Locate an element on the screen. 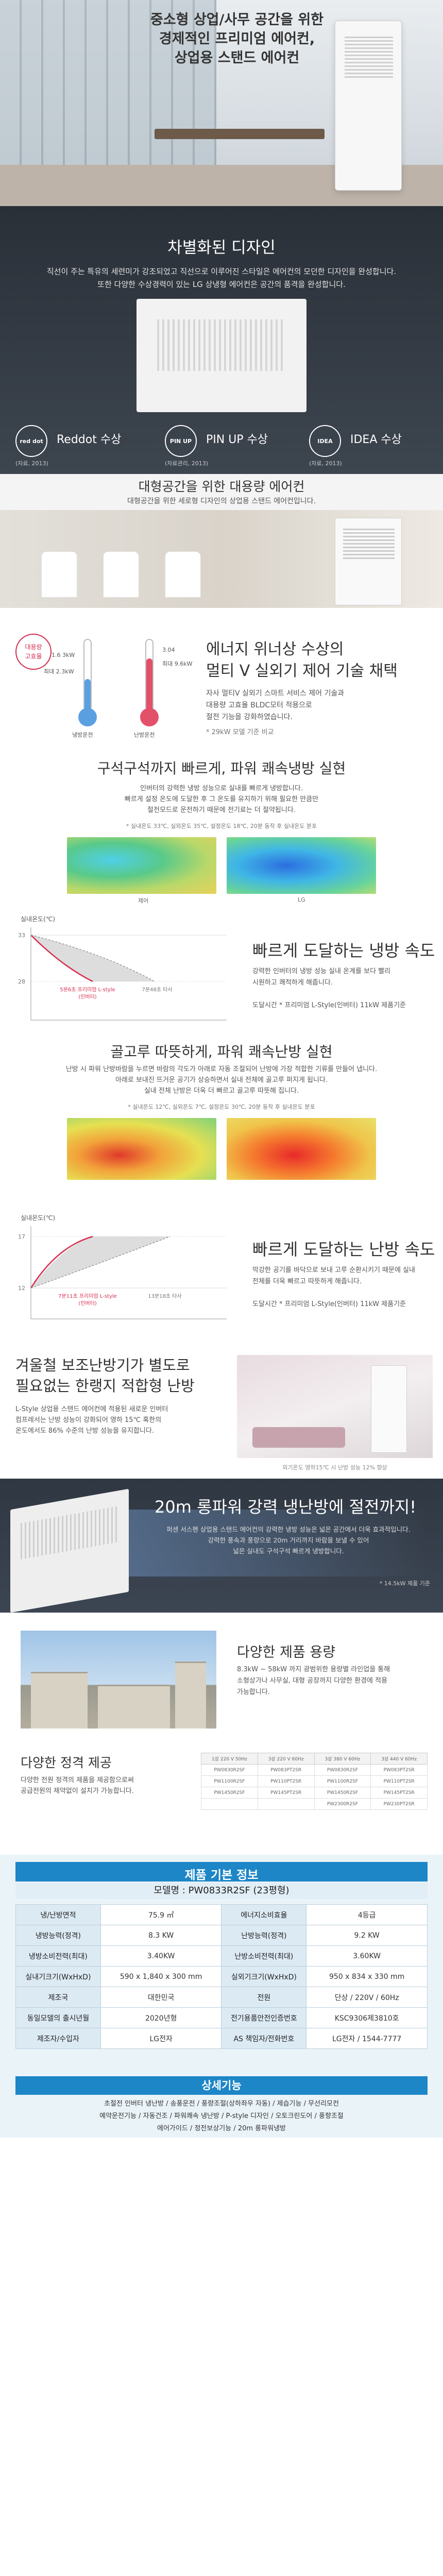 Image resolution: width=443 pixels, height=2576 pixels. cold-region-desc-line: 온도에서도 86% 수준의 난방 성능을 유지합니다. is located at coordinates (84, 1431).